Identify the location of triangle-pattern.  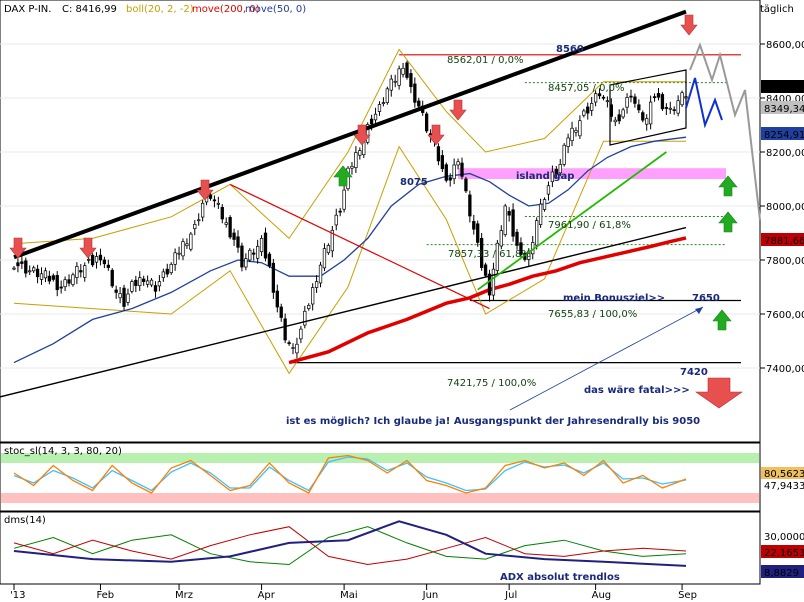
(648, 107).